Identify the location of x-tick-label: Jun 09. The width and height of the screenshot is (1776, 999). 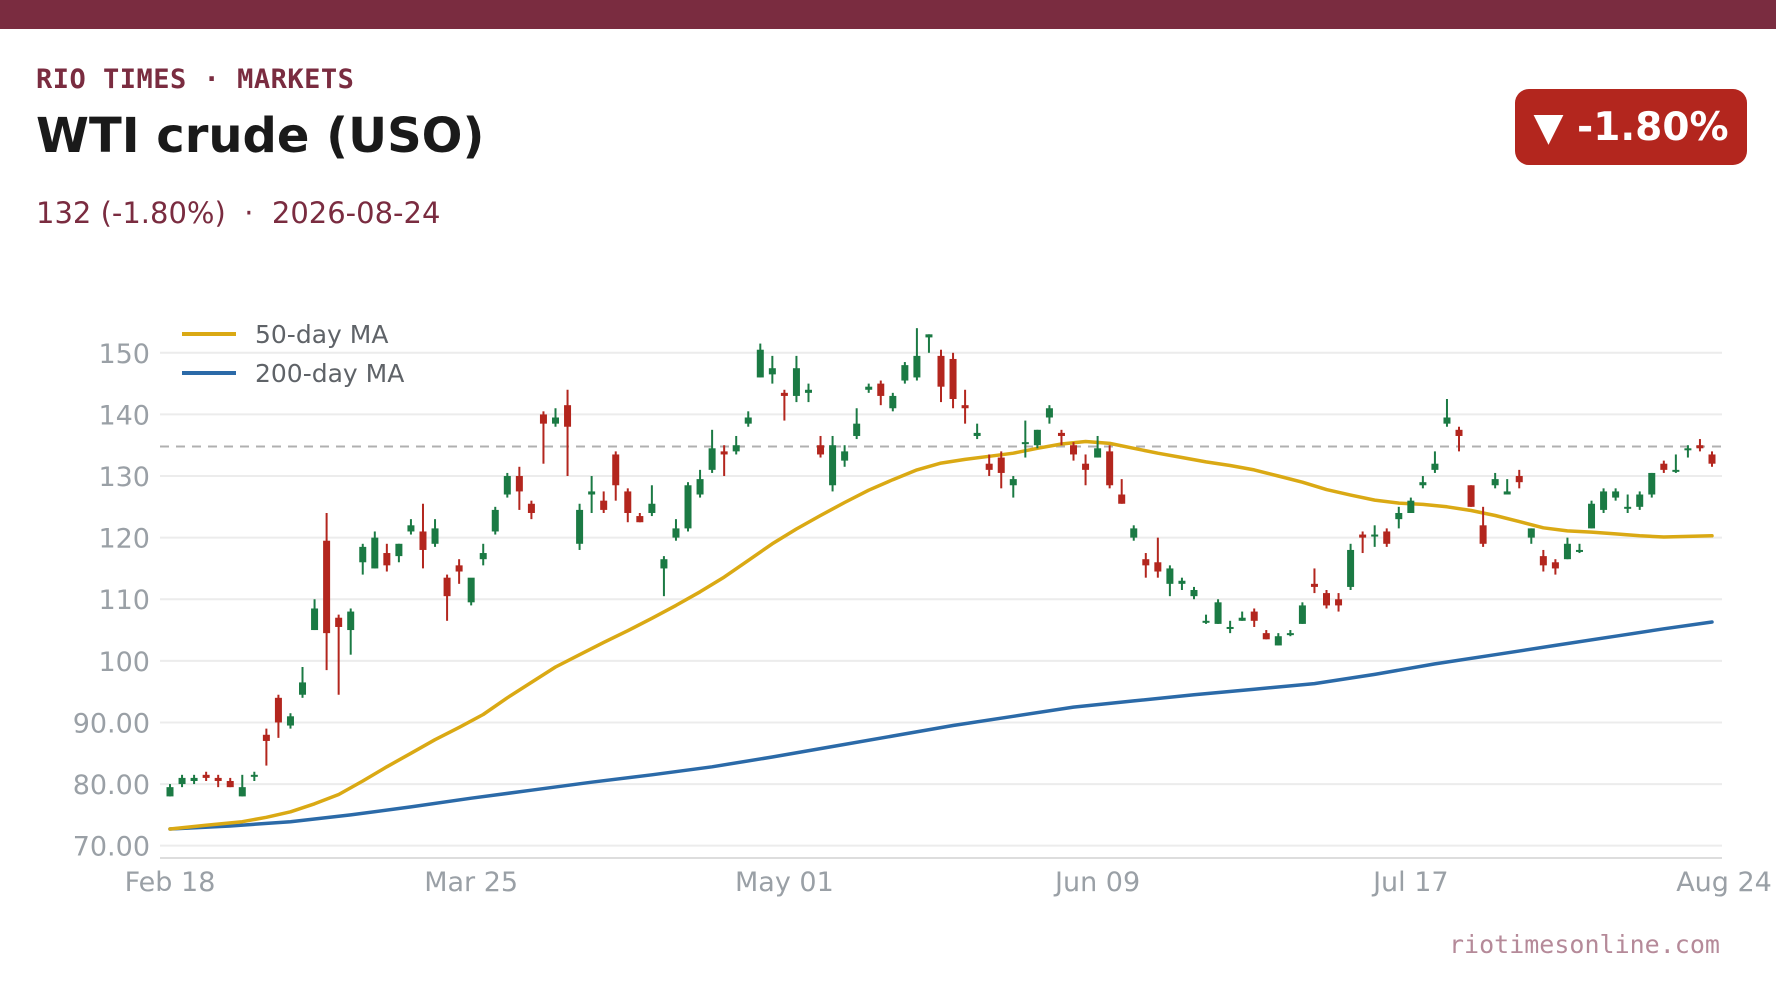
(1096, 882).